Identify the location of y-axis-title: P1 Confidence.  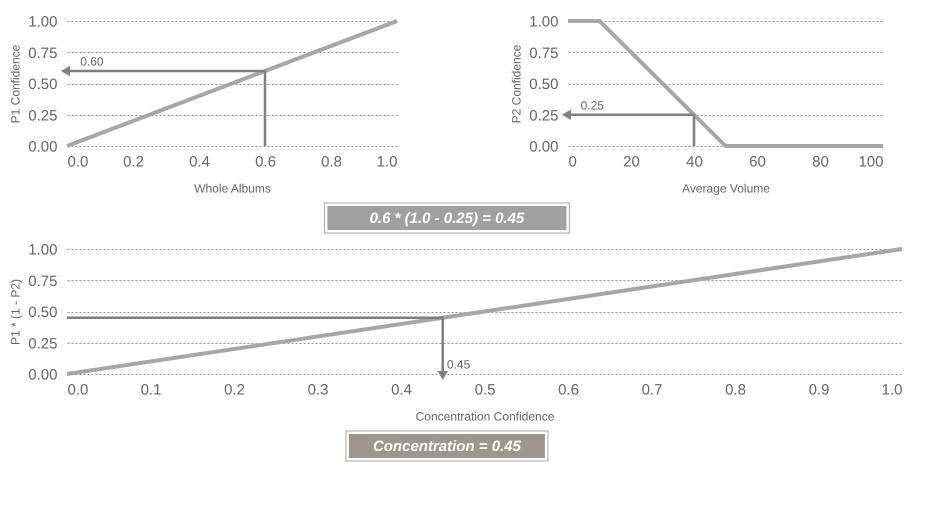
(15, 84).